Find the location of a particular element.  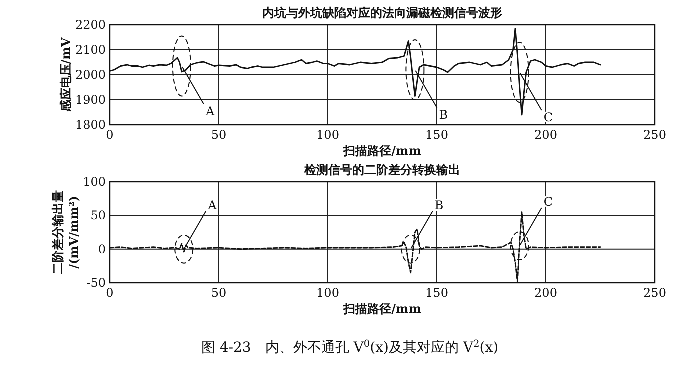

y-tick-label: 1900 is located at coordinates (90, 100).